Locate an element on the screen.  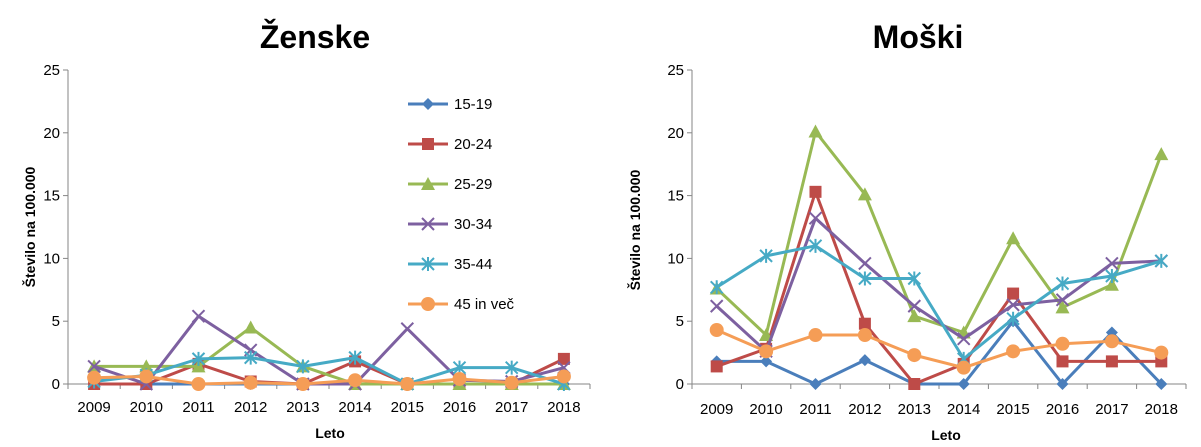
chart-title: Ženske is located at coordinates (315, 37).